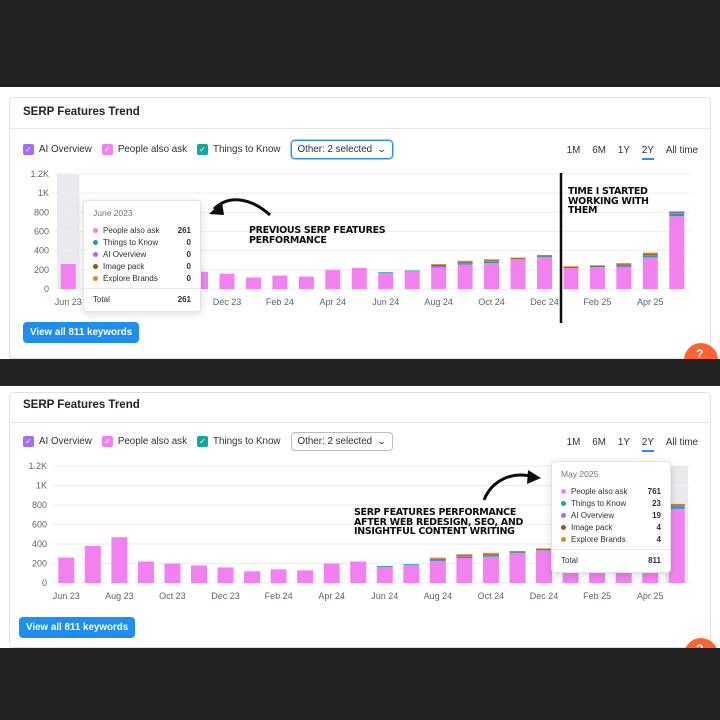  What do you see at coordinates (701, 351) in the screenshot?
I see `help-bubble: ?` at bounding box center [701, 351].